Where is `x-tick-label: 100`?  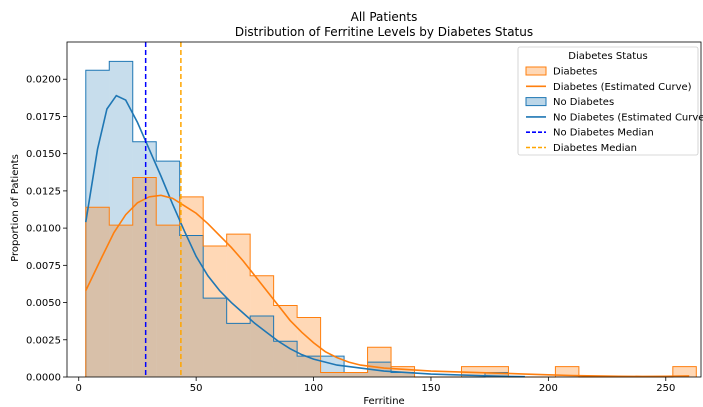 x-tick-label: 100 is located at coordinates (313, 388).